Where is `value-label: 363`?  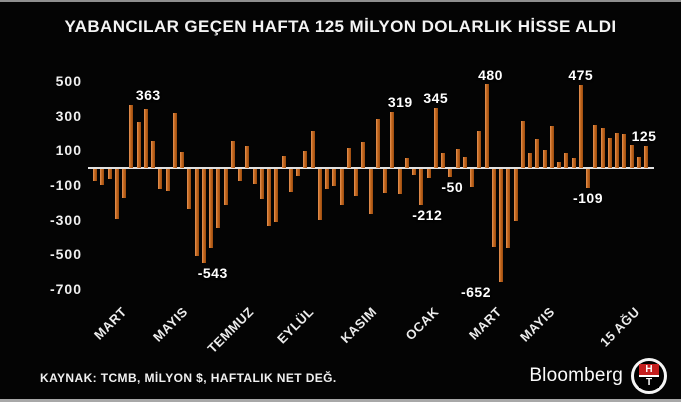 value-label: 363 is located at coordinates (148, 94).